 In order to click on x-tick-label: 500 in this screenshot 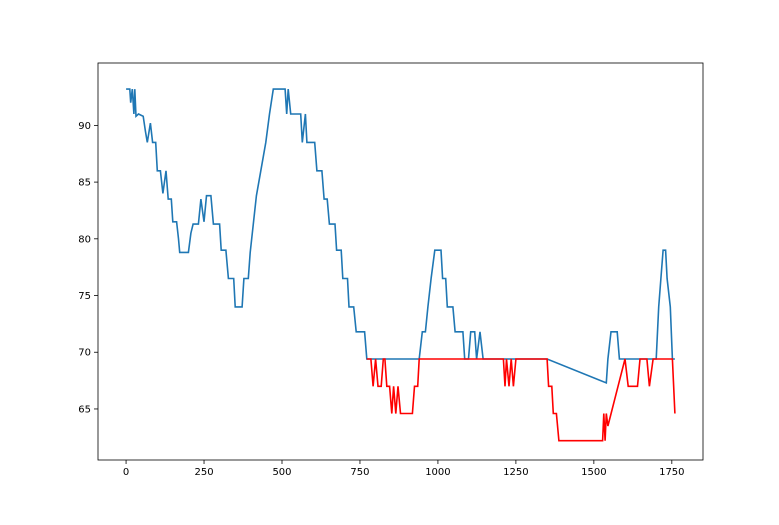, I will do `click(281, 472)`.